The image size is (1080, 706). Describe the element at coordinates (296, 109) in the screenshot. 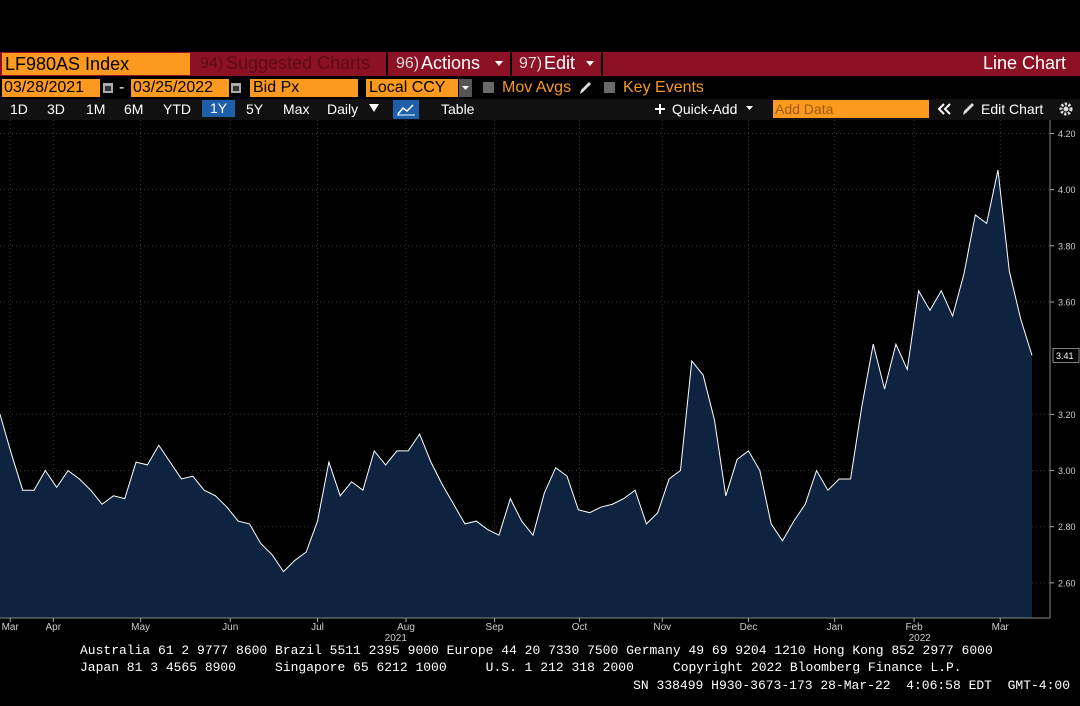

I see `period-button: Max` at that location.